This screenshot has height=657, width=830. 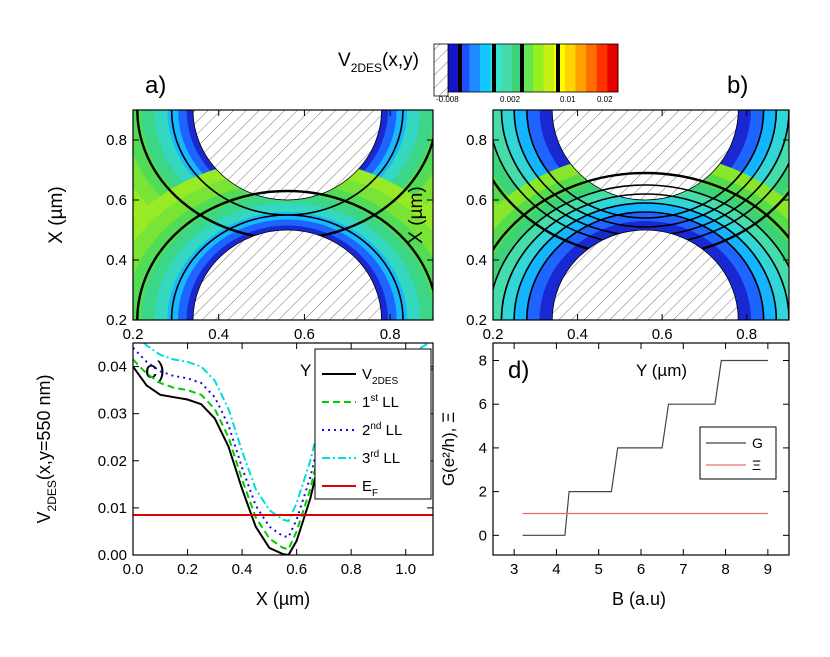 I want to click on colorbar-strip, so click(x=533, y=68).